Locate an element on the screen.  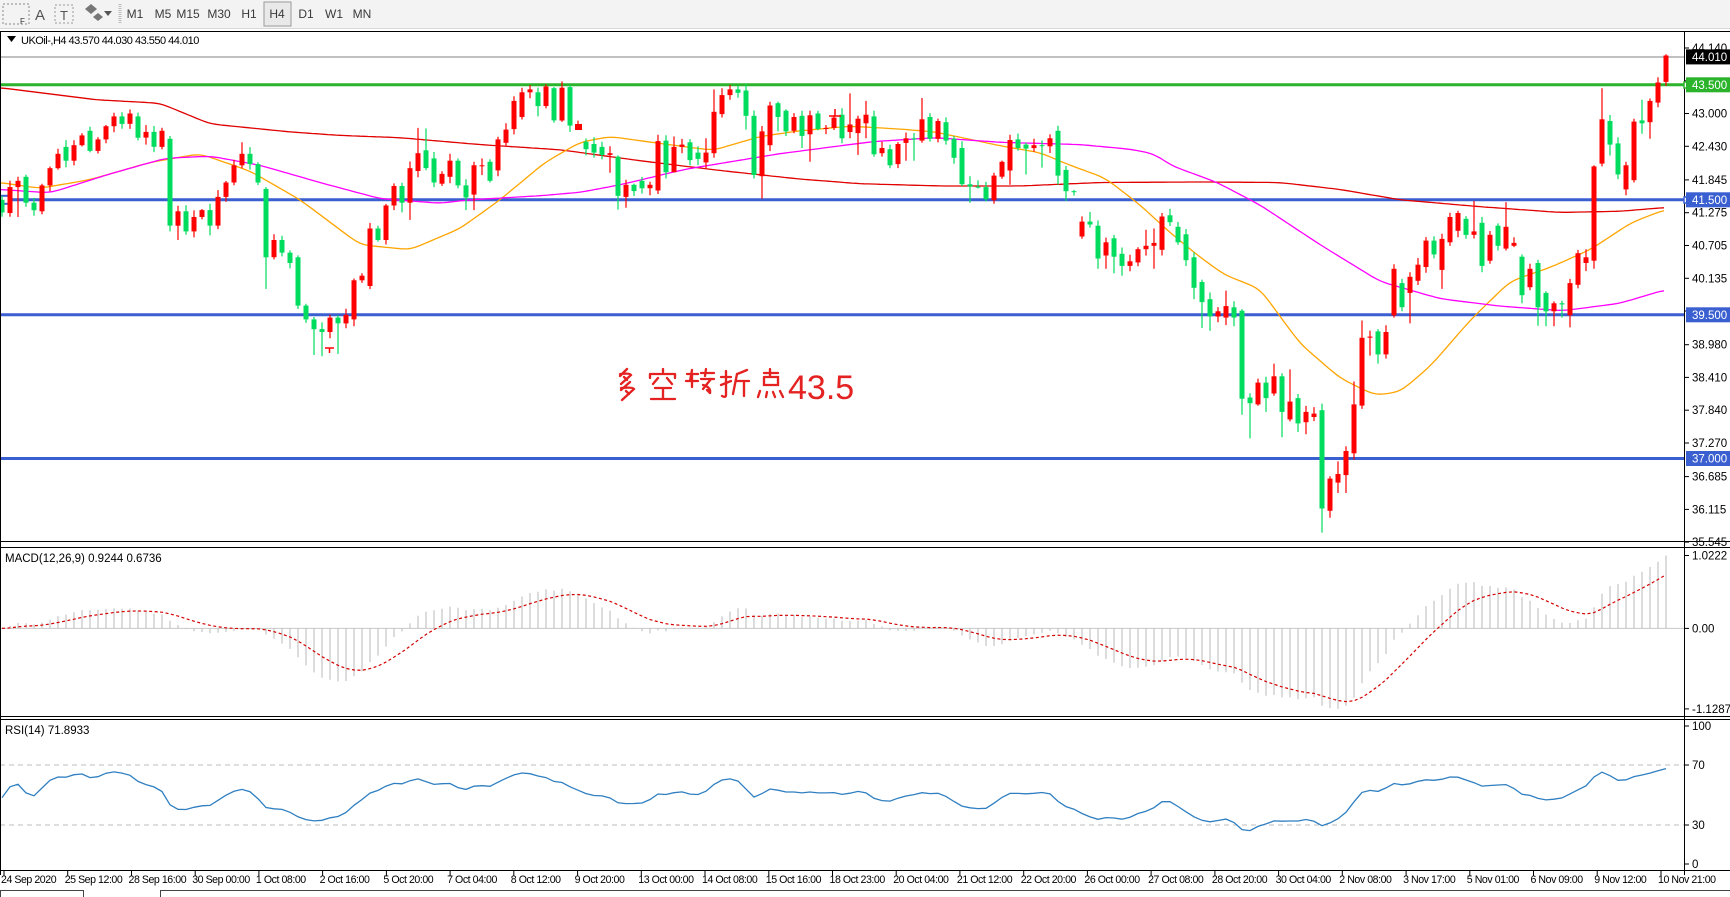
svg-text: 15 Oct 16:00 is located at coordinates (794, 880).